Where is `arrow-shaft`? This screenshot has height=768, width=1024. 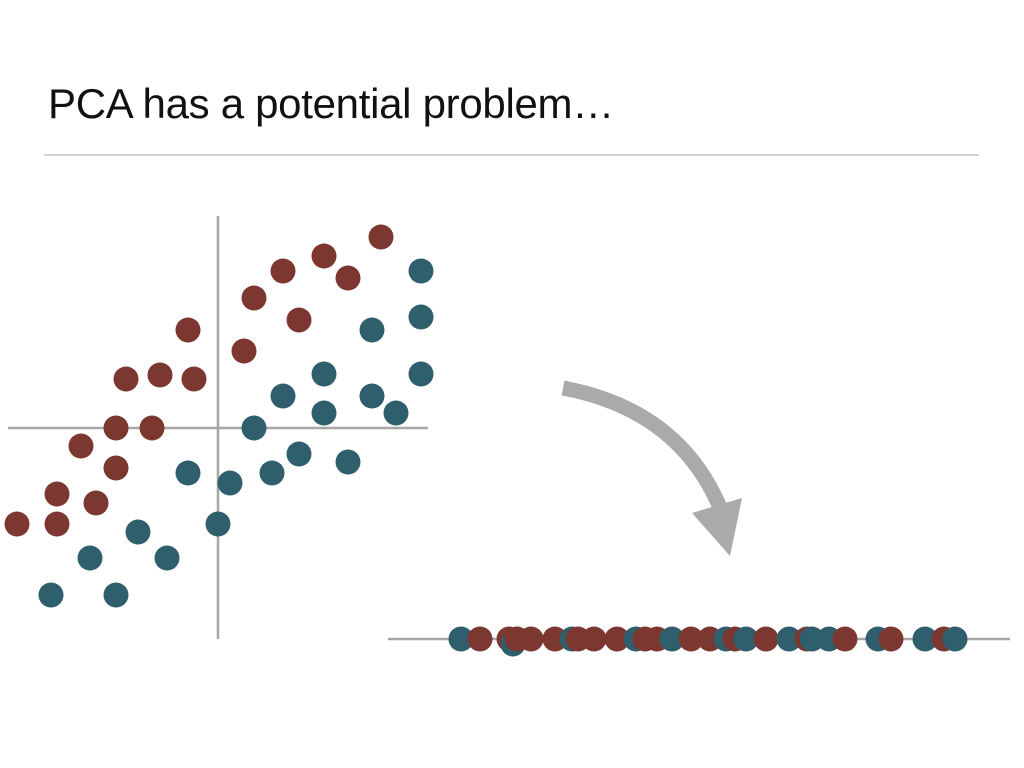
arrow-shaft is located at coordinates (644, 446).